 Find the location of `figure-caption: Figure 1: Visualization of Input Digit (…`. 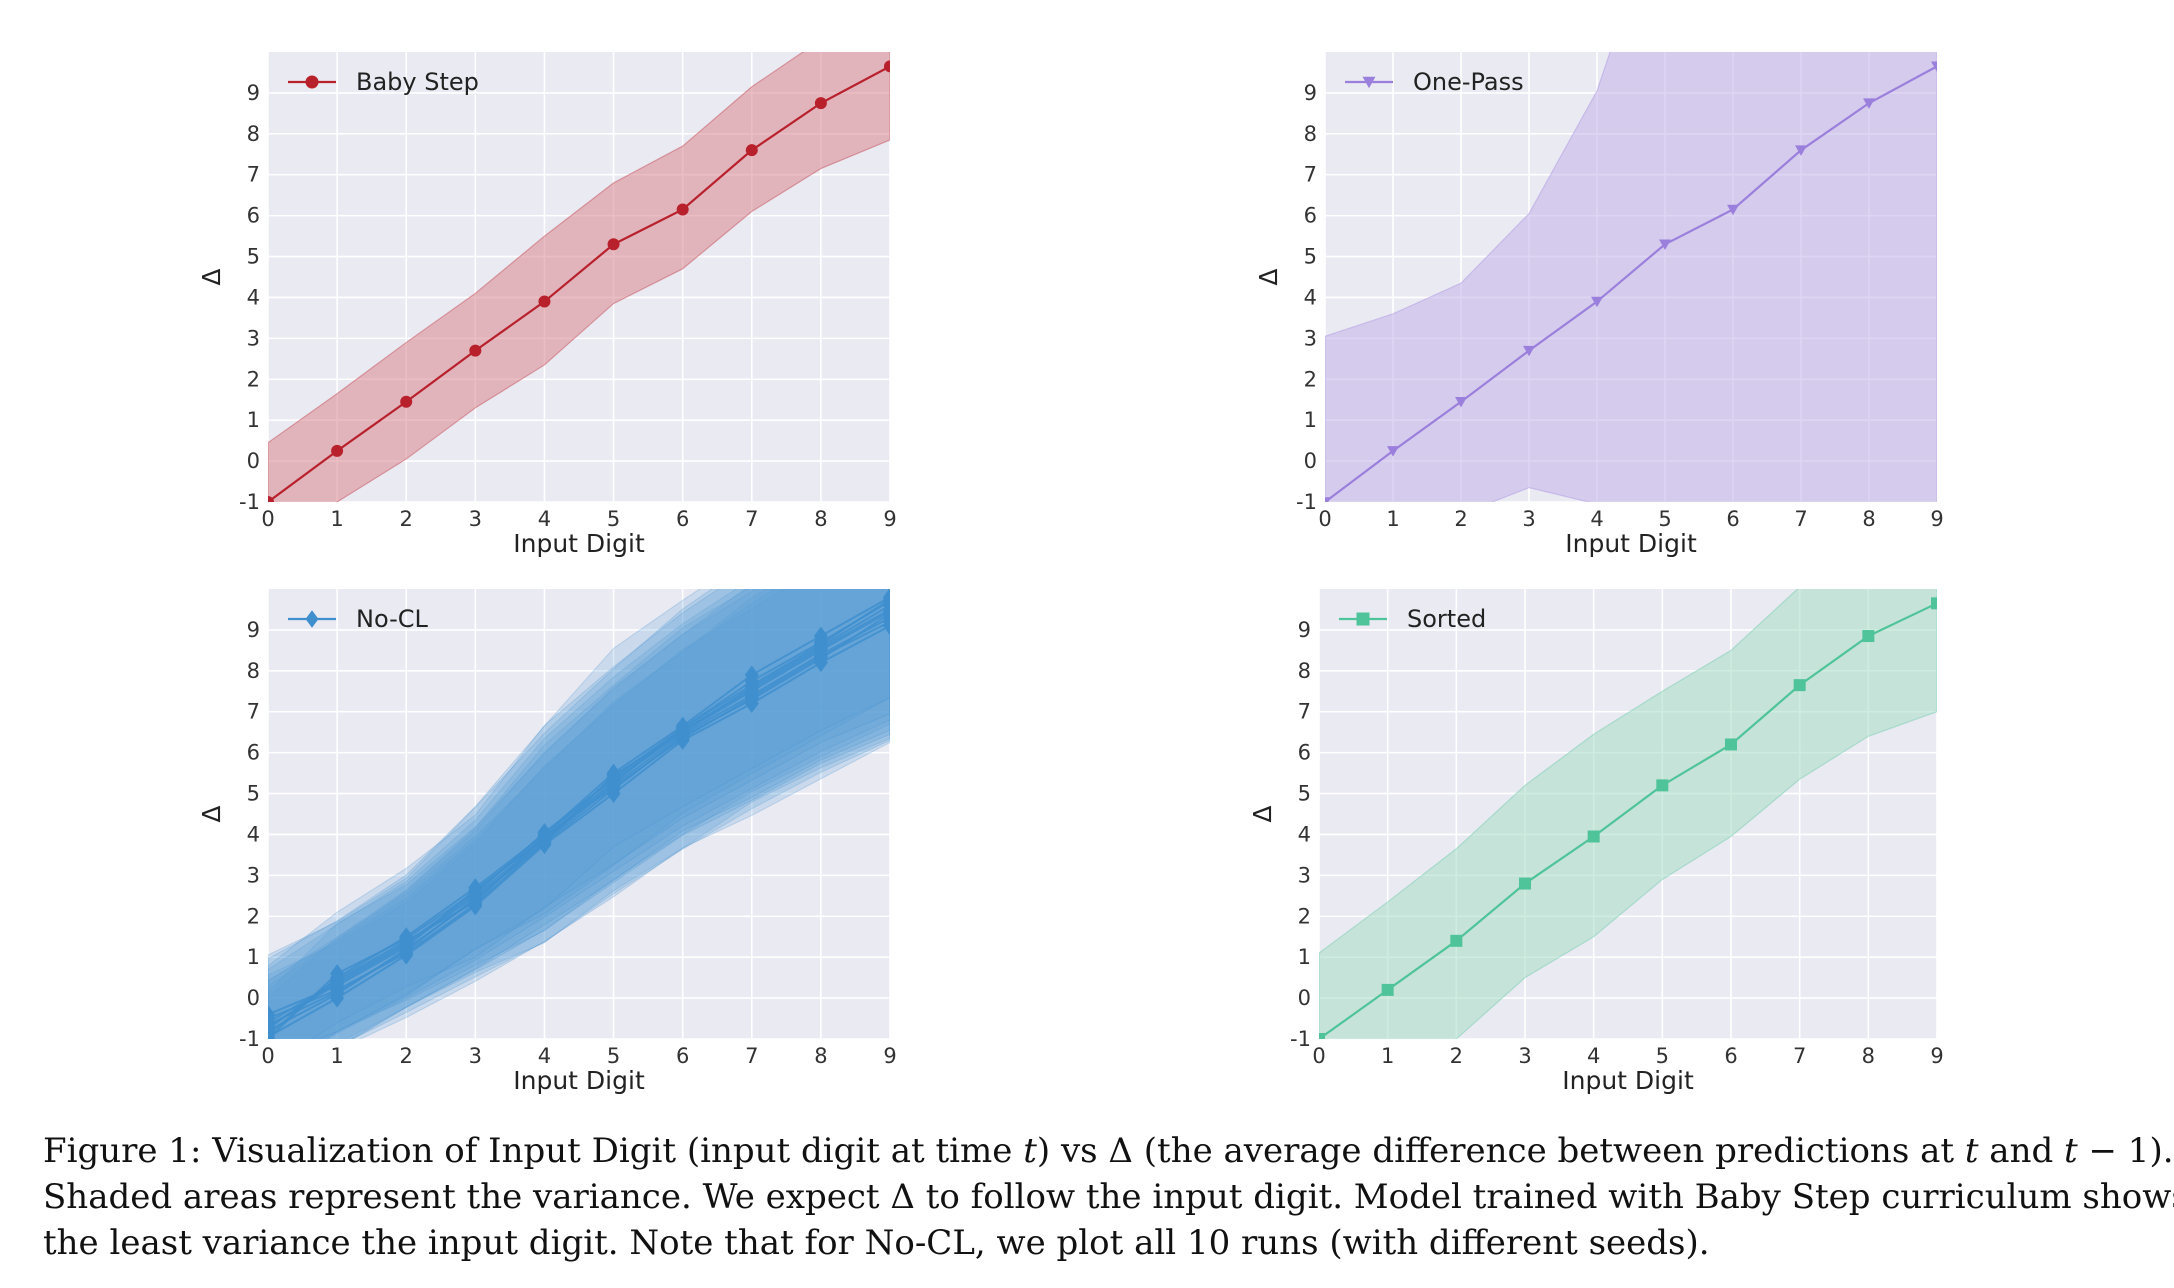

figure-caption: Figure 1: Visualization of Input Digit (… is located at coordinates (1108, 1197).